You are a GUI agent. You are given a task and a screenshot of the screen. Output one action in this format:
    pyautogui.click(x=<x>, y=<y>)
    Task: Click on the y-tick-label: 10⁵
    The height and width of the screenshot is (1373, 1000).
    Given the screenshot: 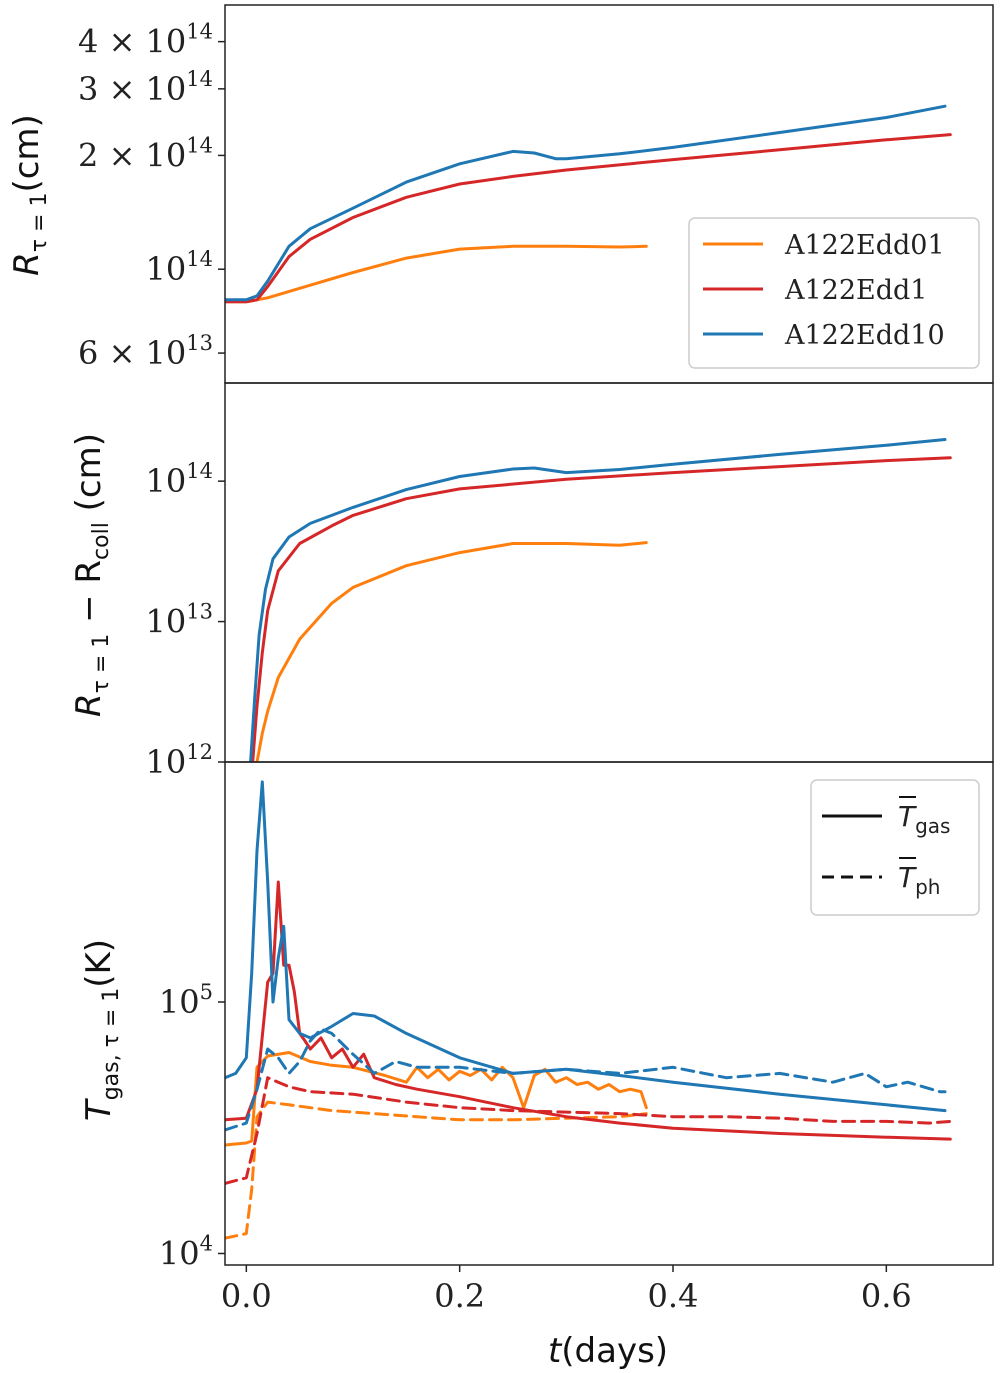 What is the action you would take?
    pyautogui.click(x=186, y=1000)
    